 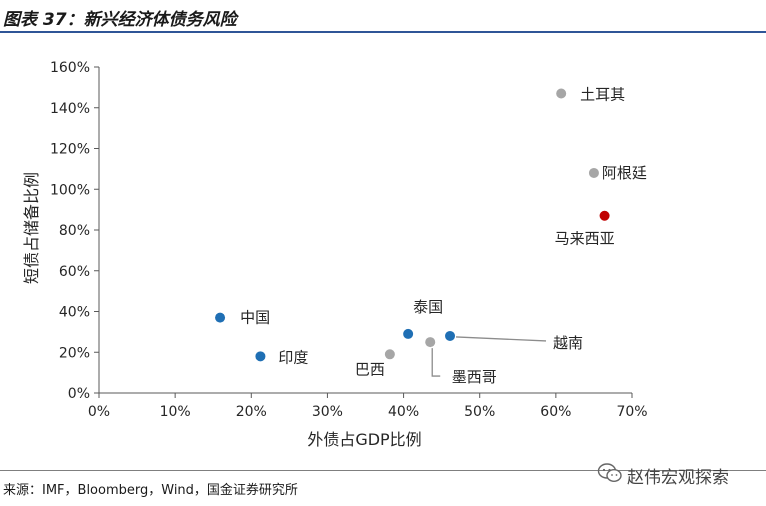 I want to click on wechat-icon, so click(x=609, y=473).